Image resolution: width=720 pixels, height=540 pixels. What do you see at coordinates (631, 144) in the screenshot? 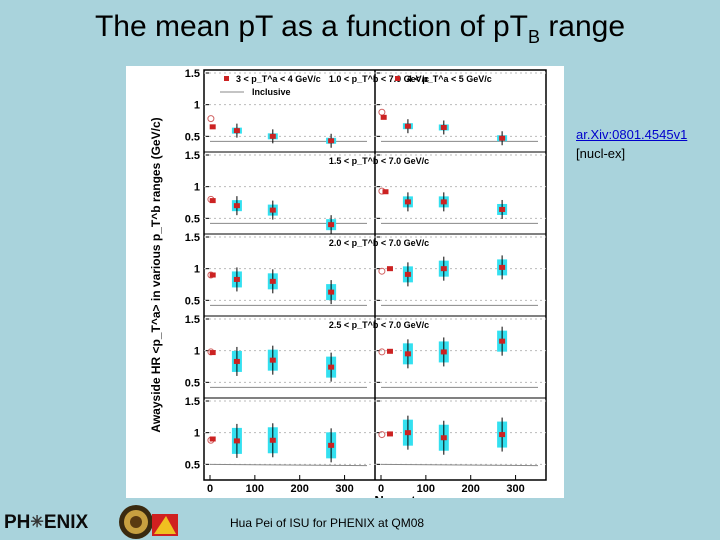
I see `reference-block: ar.Xiv:0801.4545v1 [nucl-ex]` at bounding box center [631, 144].